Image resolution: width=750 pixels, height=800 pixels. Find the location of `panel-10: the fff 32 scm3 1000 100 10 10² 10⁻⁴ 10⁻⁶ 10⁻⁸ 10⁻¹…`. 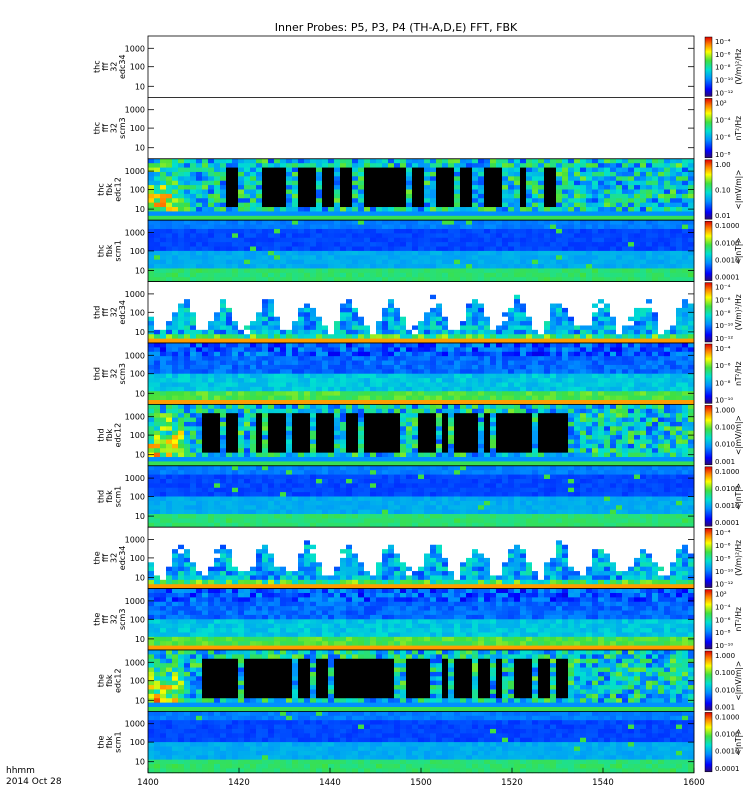

panel-10: the fff 32 scm3 1000 100 10 10² 10⁻⁴ 10⁻⁶ 10⁻⁸ 10⁻¹… is located at coordinates (417, 619).